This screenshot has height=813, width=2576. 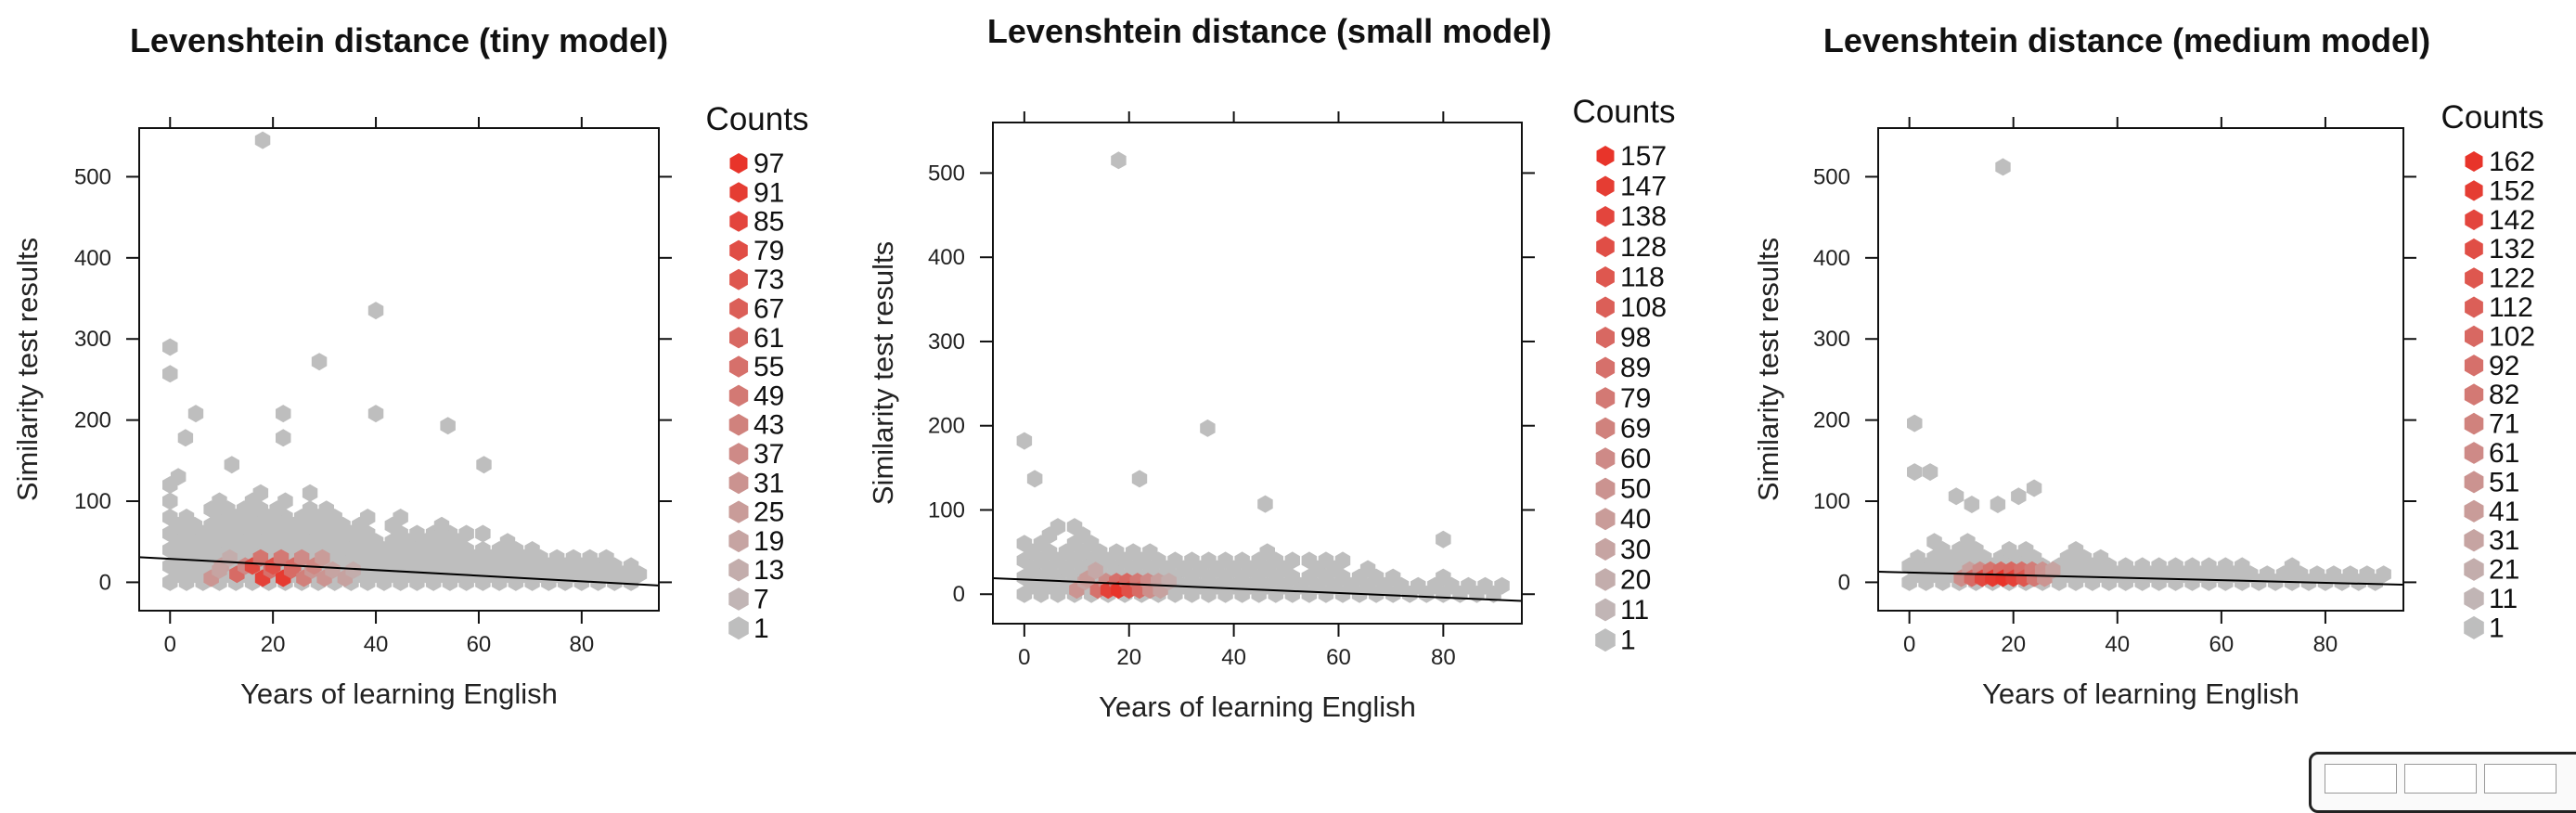 I want to click on screenshot-thumbnail, so click(x=2442, y=782).